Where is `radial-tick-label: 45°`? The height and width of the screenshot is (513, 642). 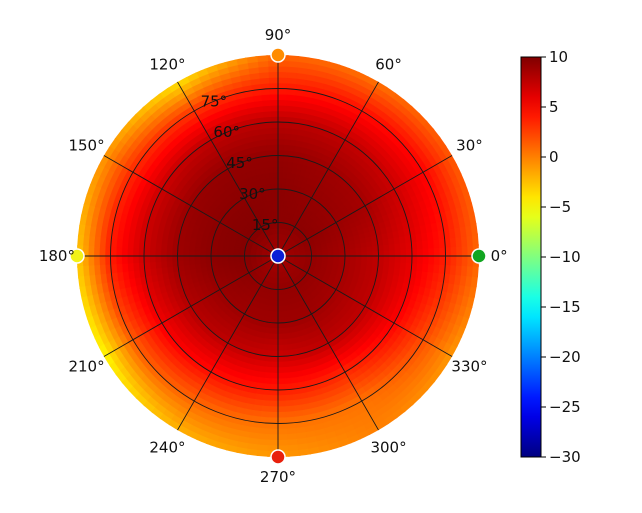 radial-tick-label: 45° is located at coordinates (239, 163).